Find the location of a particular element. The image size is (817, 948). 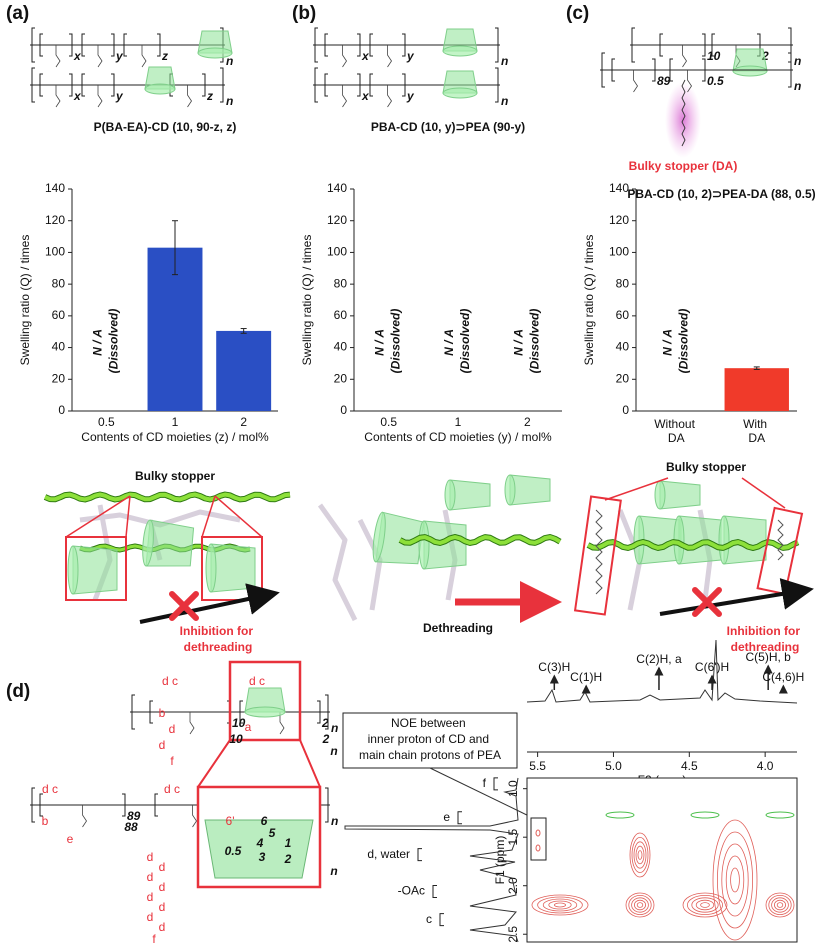

structure-label: 88 is located at coordinates (131, 827).